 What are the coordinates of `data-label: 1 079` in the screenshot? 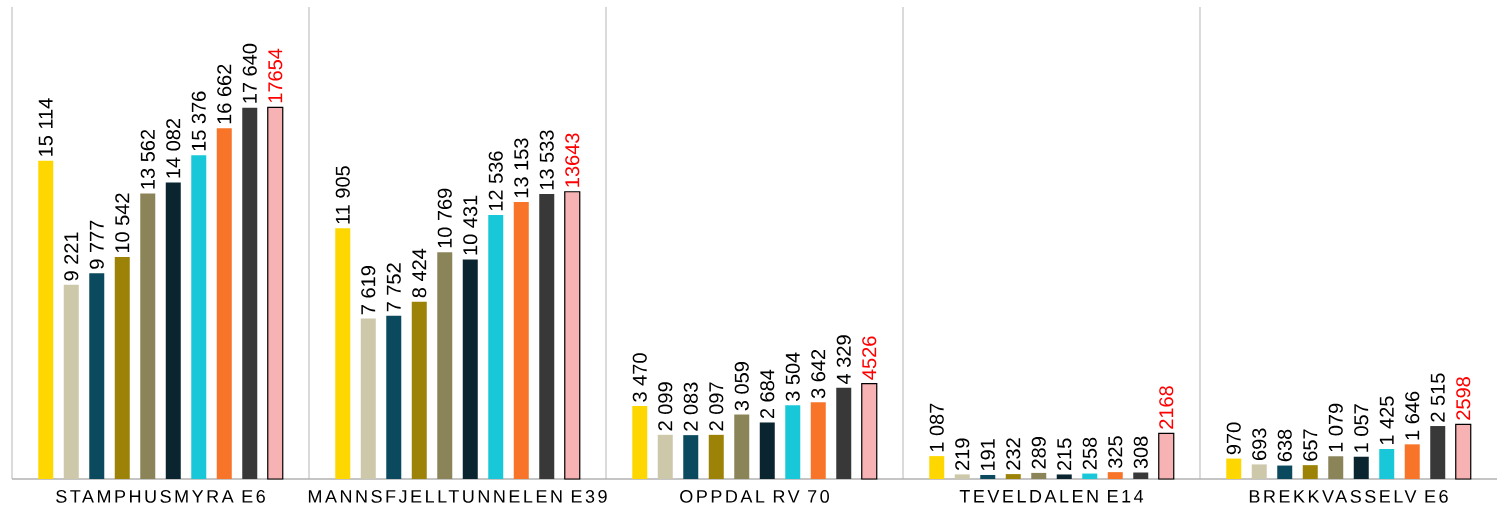 It's located at (1335, 427).